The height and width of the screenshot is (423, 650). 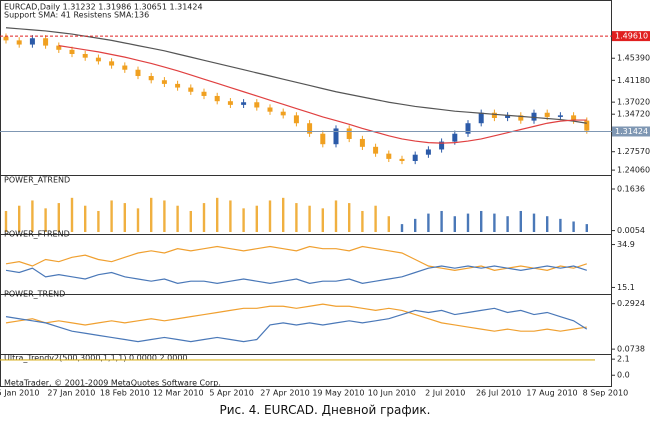 What do you see at coordinates (551, 393) in the screenshot?
I see `x-tick-label: 17 Aug 2010` at bounding box center [551, 393].